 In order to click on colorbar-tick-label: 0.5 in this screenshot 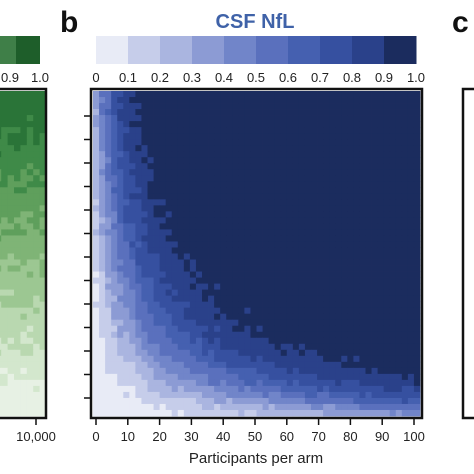, I will do `click(256, 77)`.